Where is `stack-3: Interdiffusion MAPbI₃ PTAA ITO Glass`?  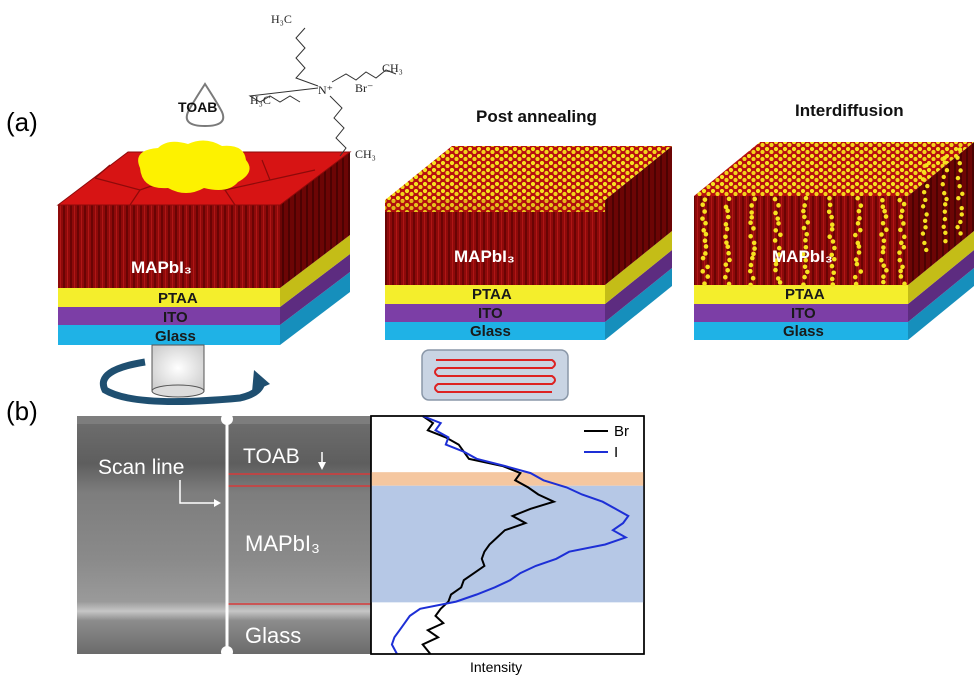 stack-3: Interdiffusion MAPbI₃ PTAA ITO Glass is located at coordinates (834, 220).